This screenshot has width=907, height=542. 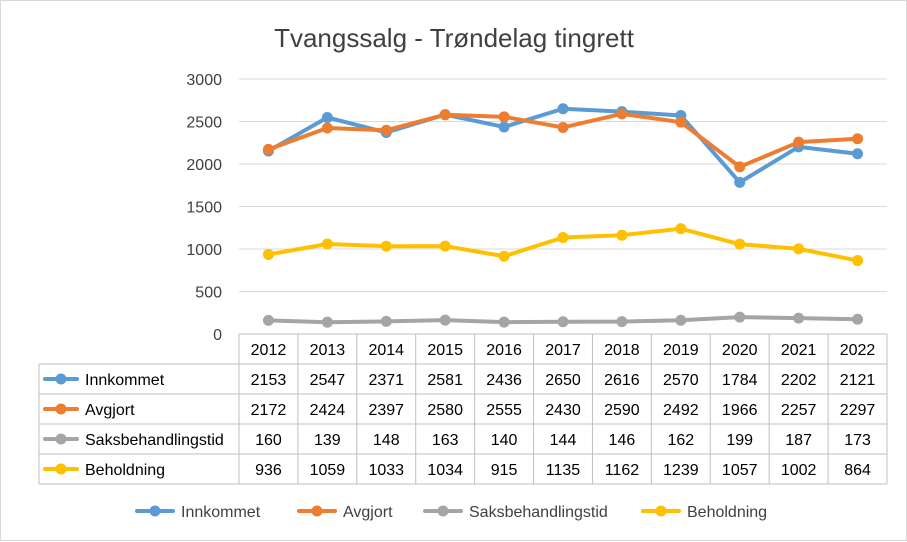 What do you see at coordinates (563, 350) in the screenshot?
I see `x-tick-label: 2017` at bounding box center [563, 350].